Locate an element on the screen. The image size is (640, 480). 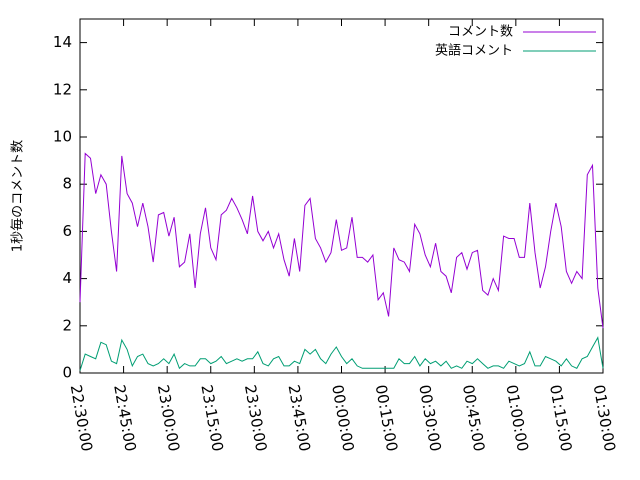
x-tick-label: 00:00:00 is located at coordinates (342, 417).